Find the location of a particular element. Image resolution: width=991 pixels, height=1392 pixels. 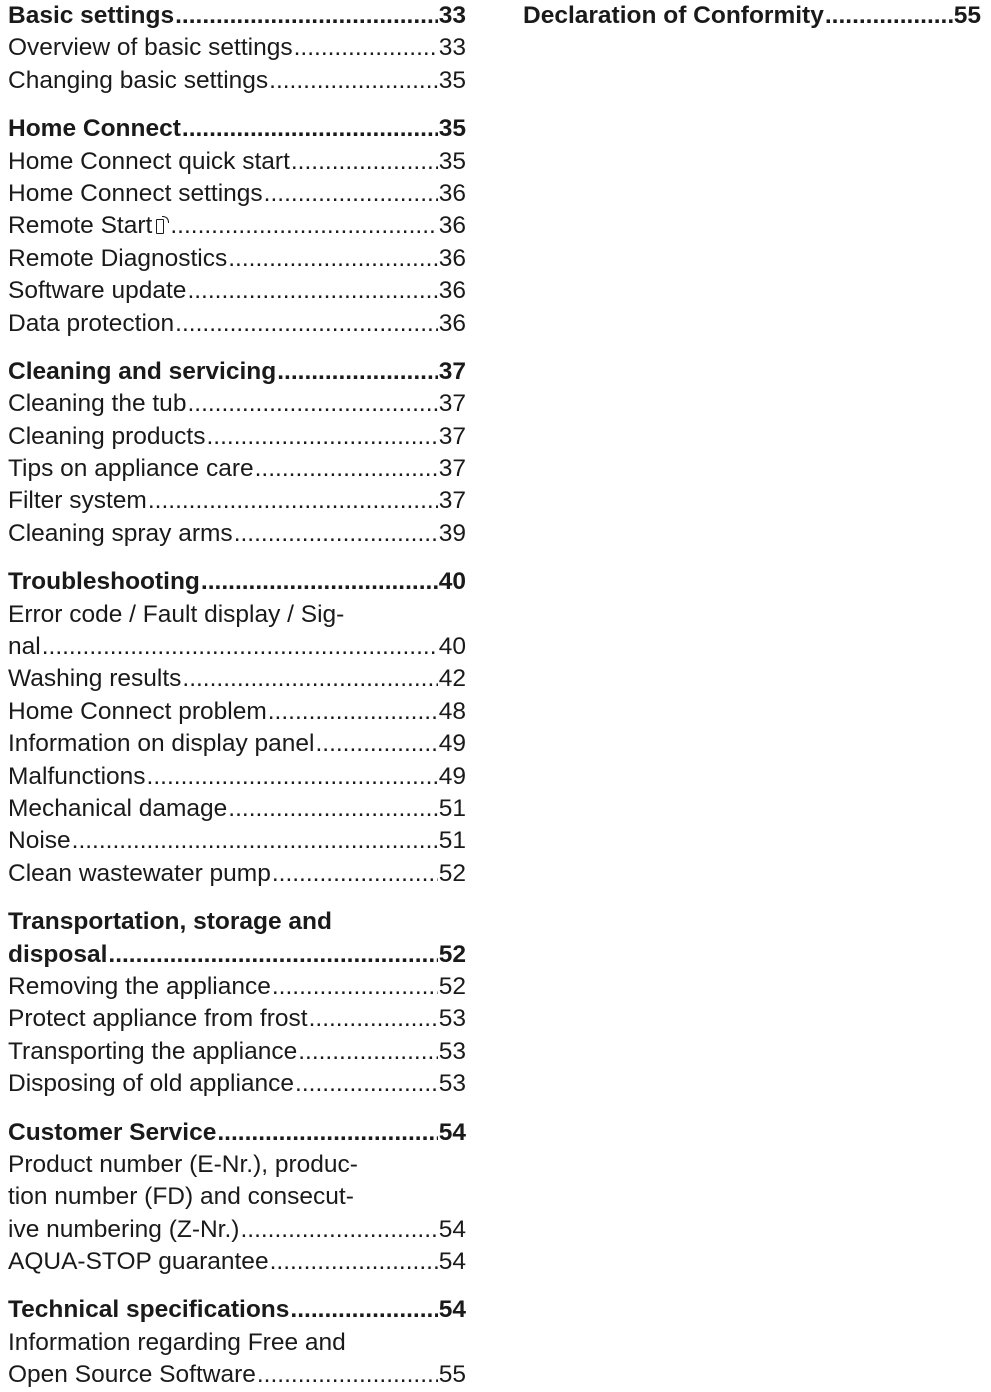

page-number: 52 is located at coordinates (452, 986).